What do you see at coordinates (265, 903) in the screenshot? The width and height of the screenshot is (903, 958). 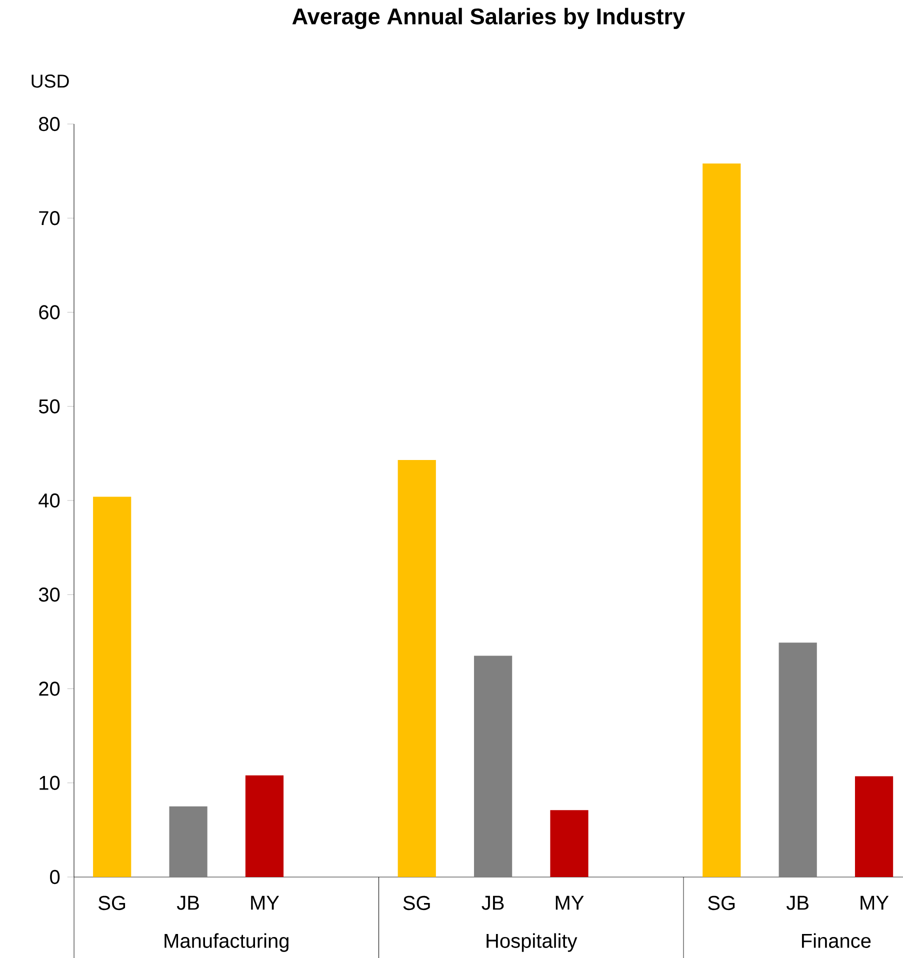 I see `series-label: MY` at bounding box center [265, 903].